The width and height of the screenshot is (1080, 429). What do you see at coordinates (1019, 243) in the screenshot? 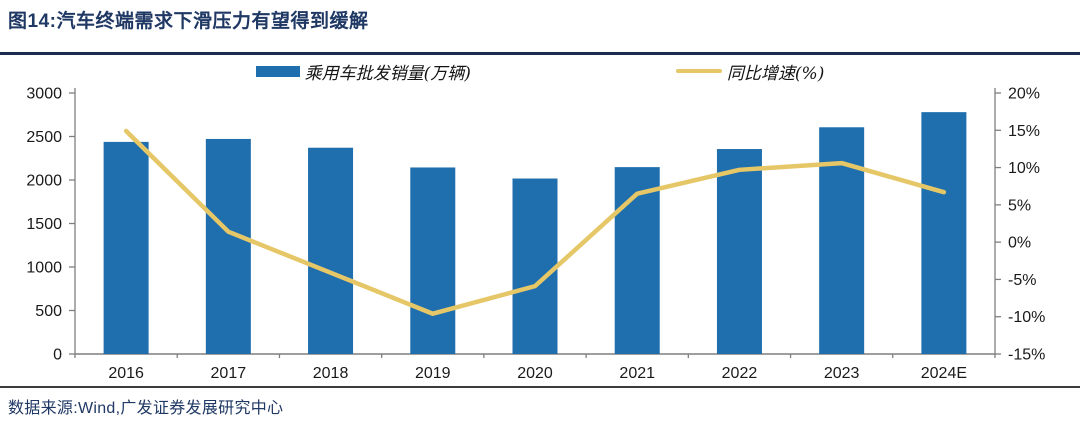
I see `right-tick-label: 0%` at bounding box center [1019, 243].